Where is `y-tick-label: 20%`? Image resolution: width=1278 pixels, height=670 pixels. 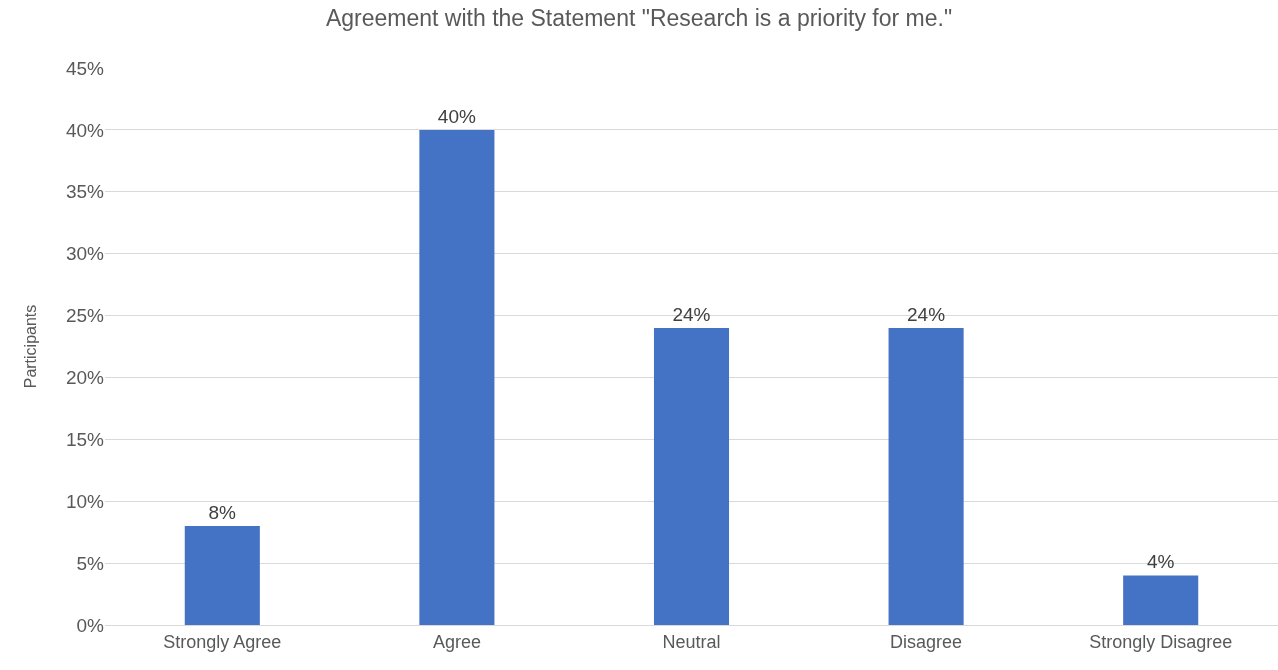
y-tick-label: 20% is located at coordinates (85, 378).